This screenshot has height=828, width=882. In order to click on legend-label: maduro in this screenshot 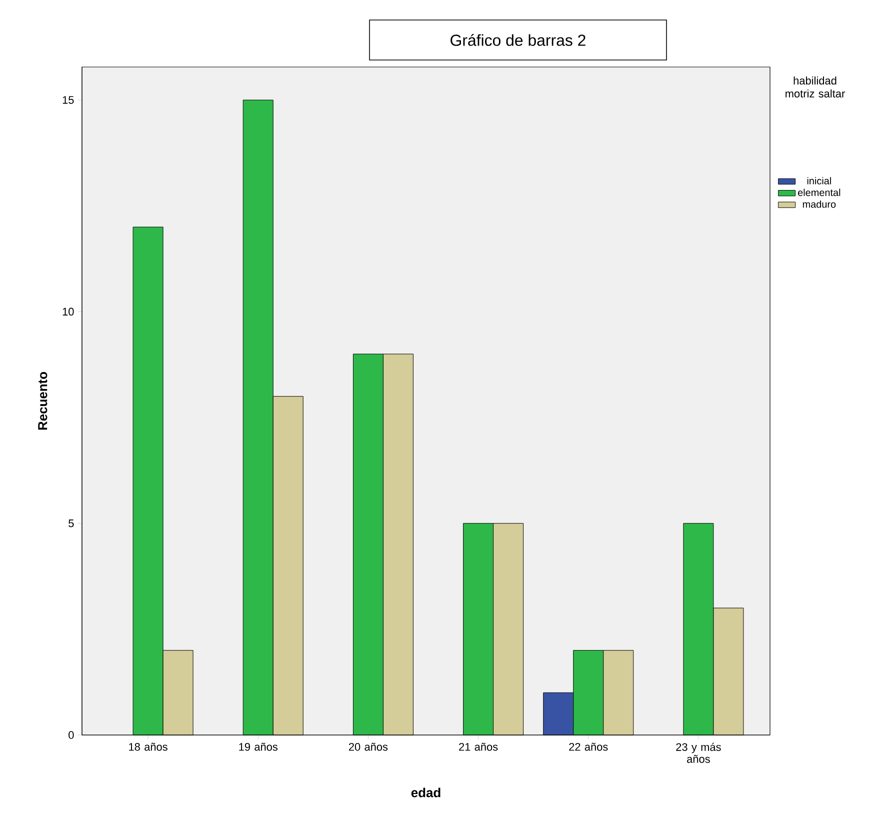, I will do `click(819, 204)`.